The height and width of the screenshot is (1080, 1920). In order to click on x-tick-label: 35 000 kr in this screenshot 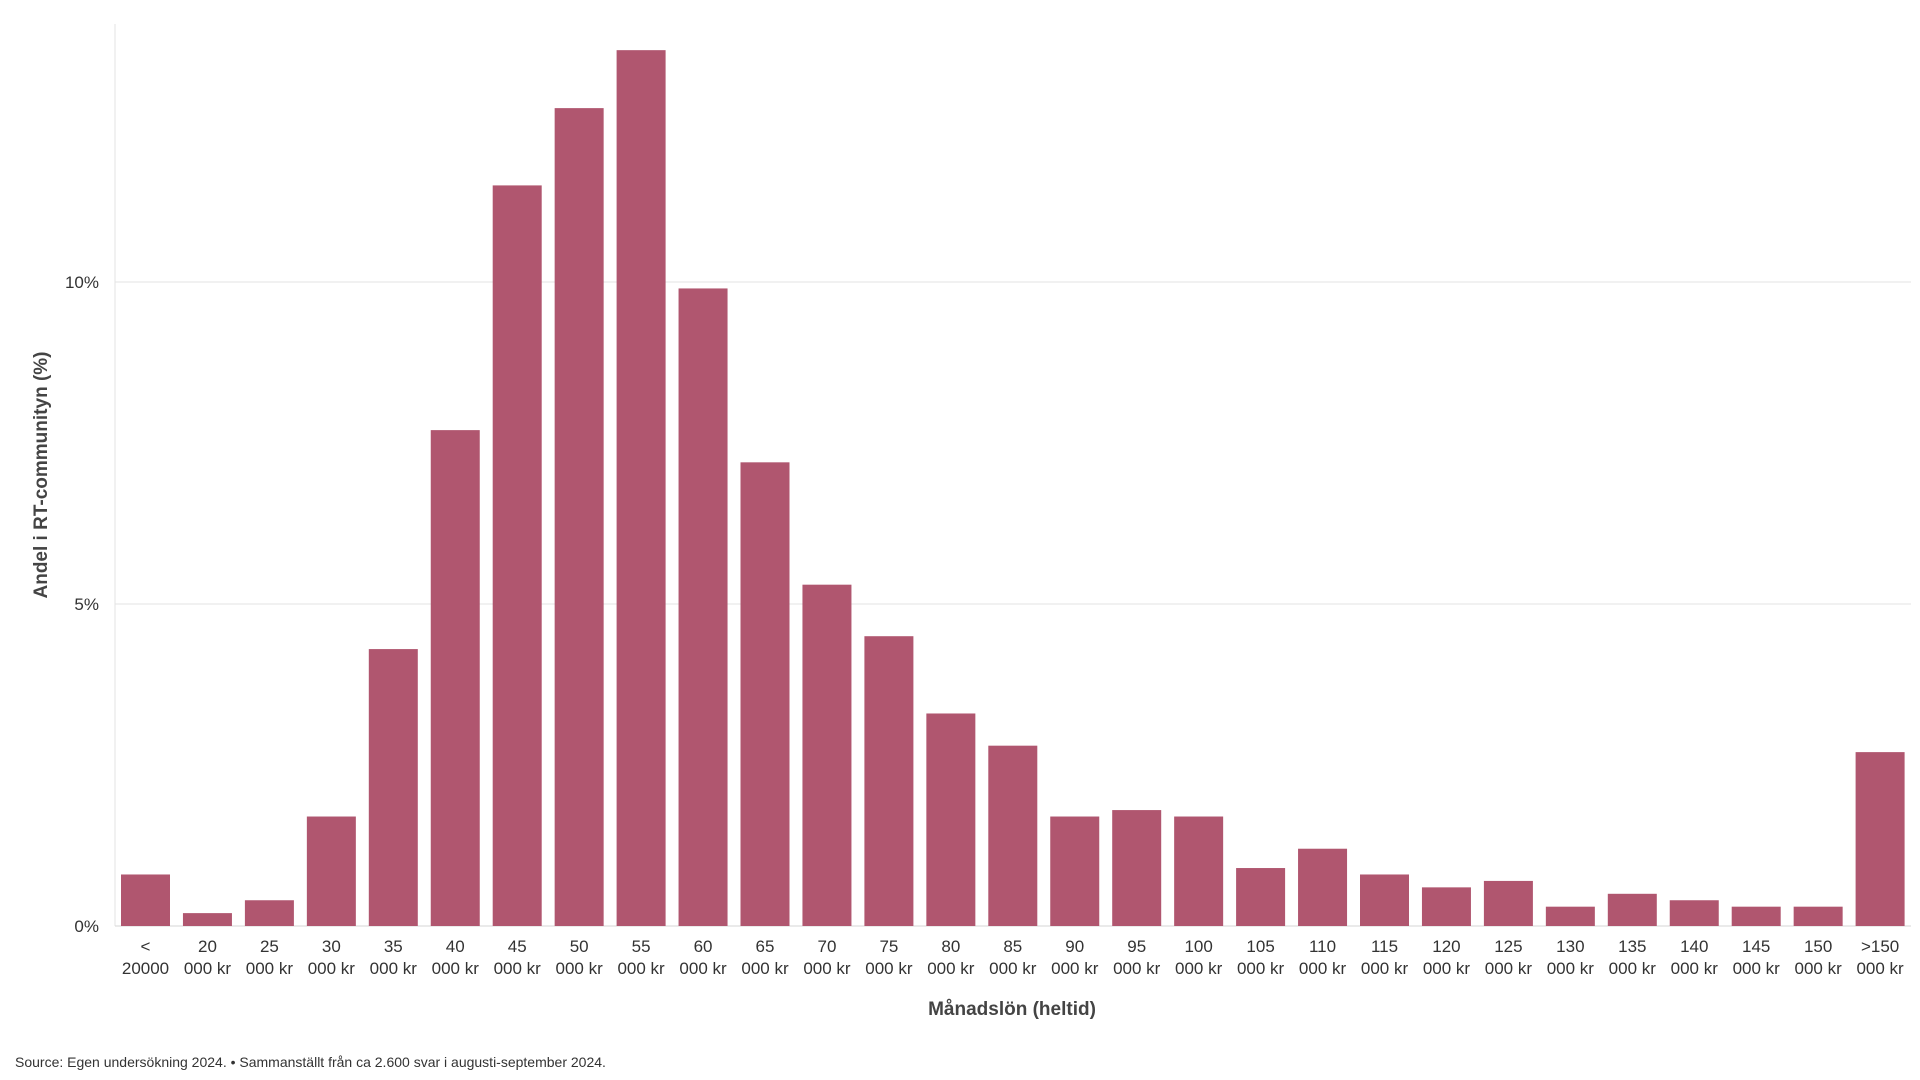, I will do `click(394, 957)`.